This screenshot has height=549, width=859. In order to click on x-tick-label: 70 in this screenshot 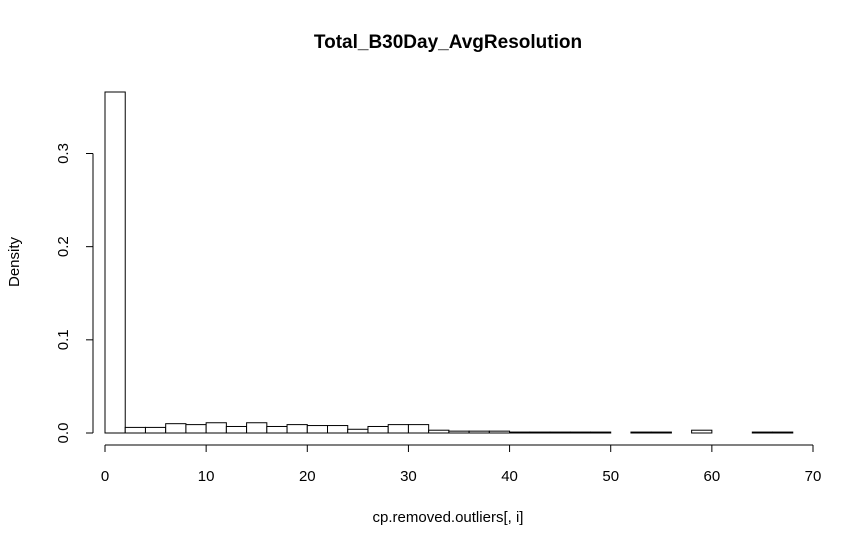, I will do `click(813, 476)`.